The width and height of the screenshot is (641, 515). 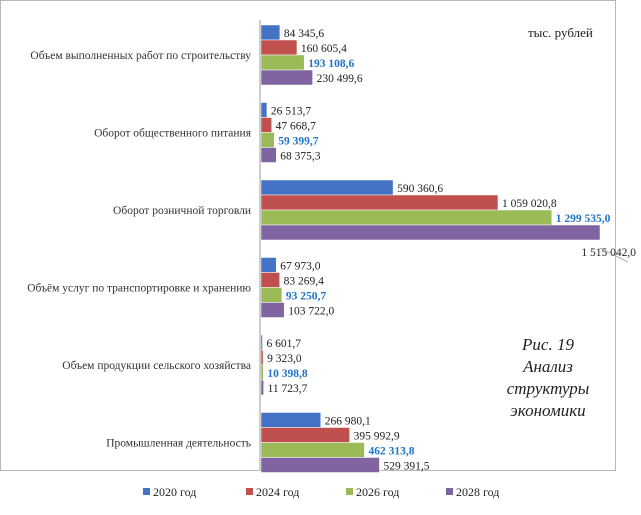 I want to click on value-label: 160 605,4, so click(x=324, y=49).